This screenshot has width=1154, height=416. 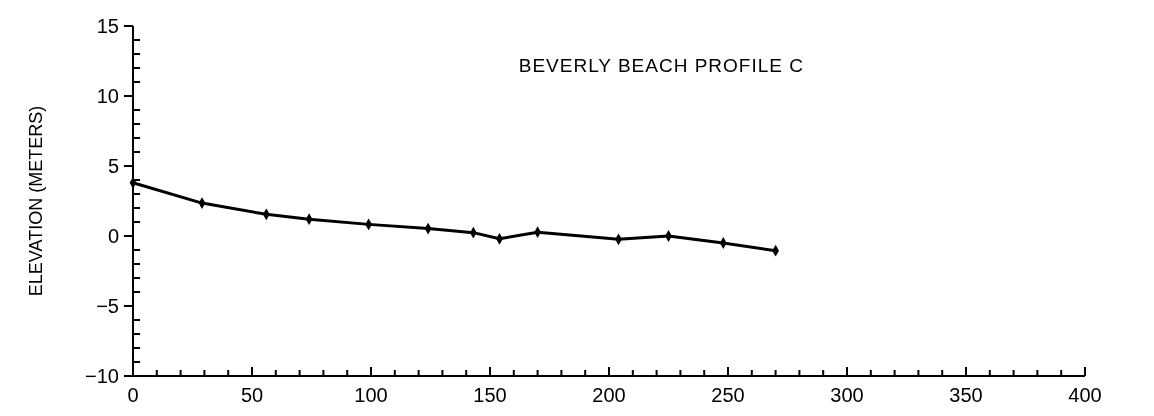 What do you see at coordinates (107, 96) in the screenshot?
I see `y-tick-label: 10` at bounding box center [107, 96].